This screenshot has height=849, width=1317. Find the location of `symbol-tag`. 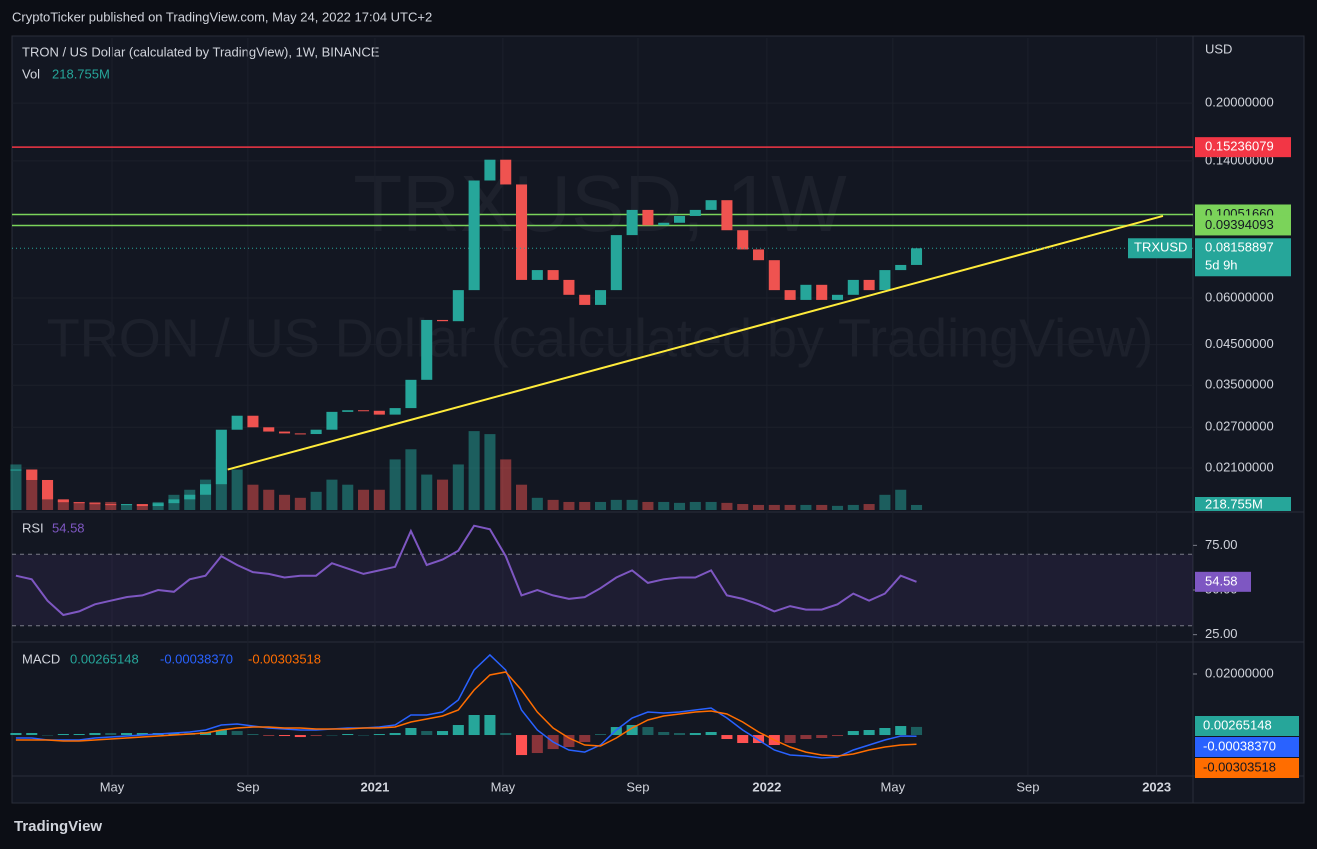

symbol-tag is located at coordinates (1160, 248).